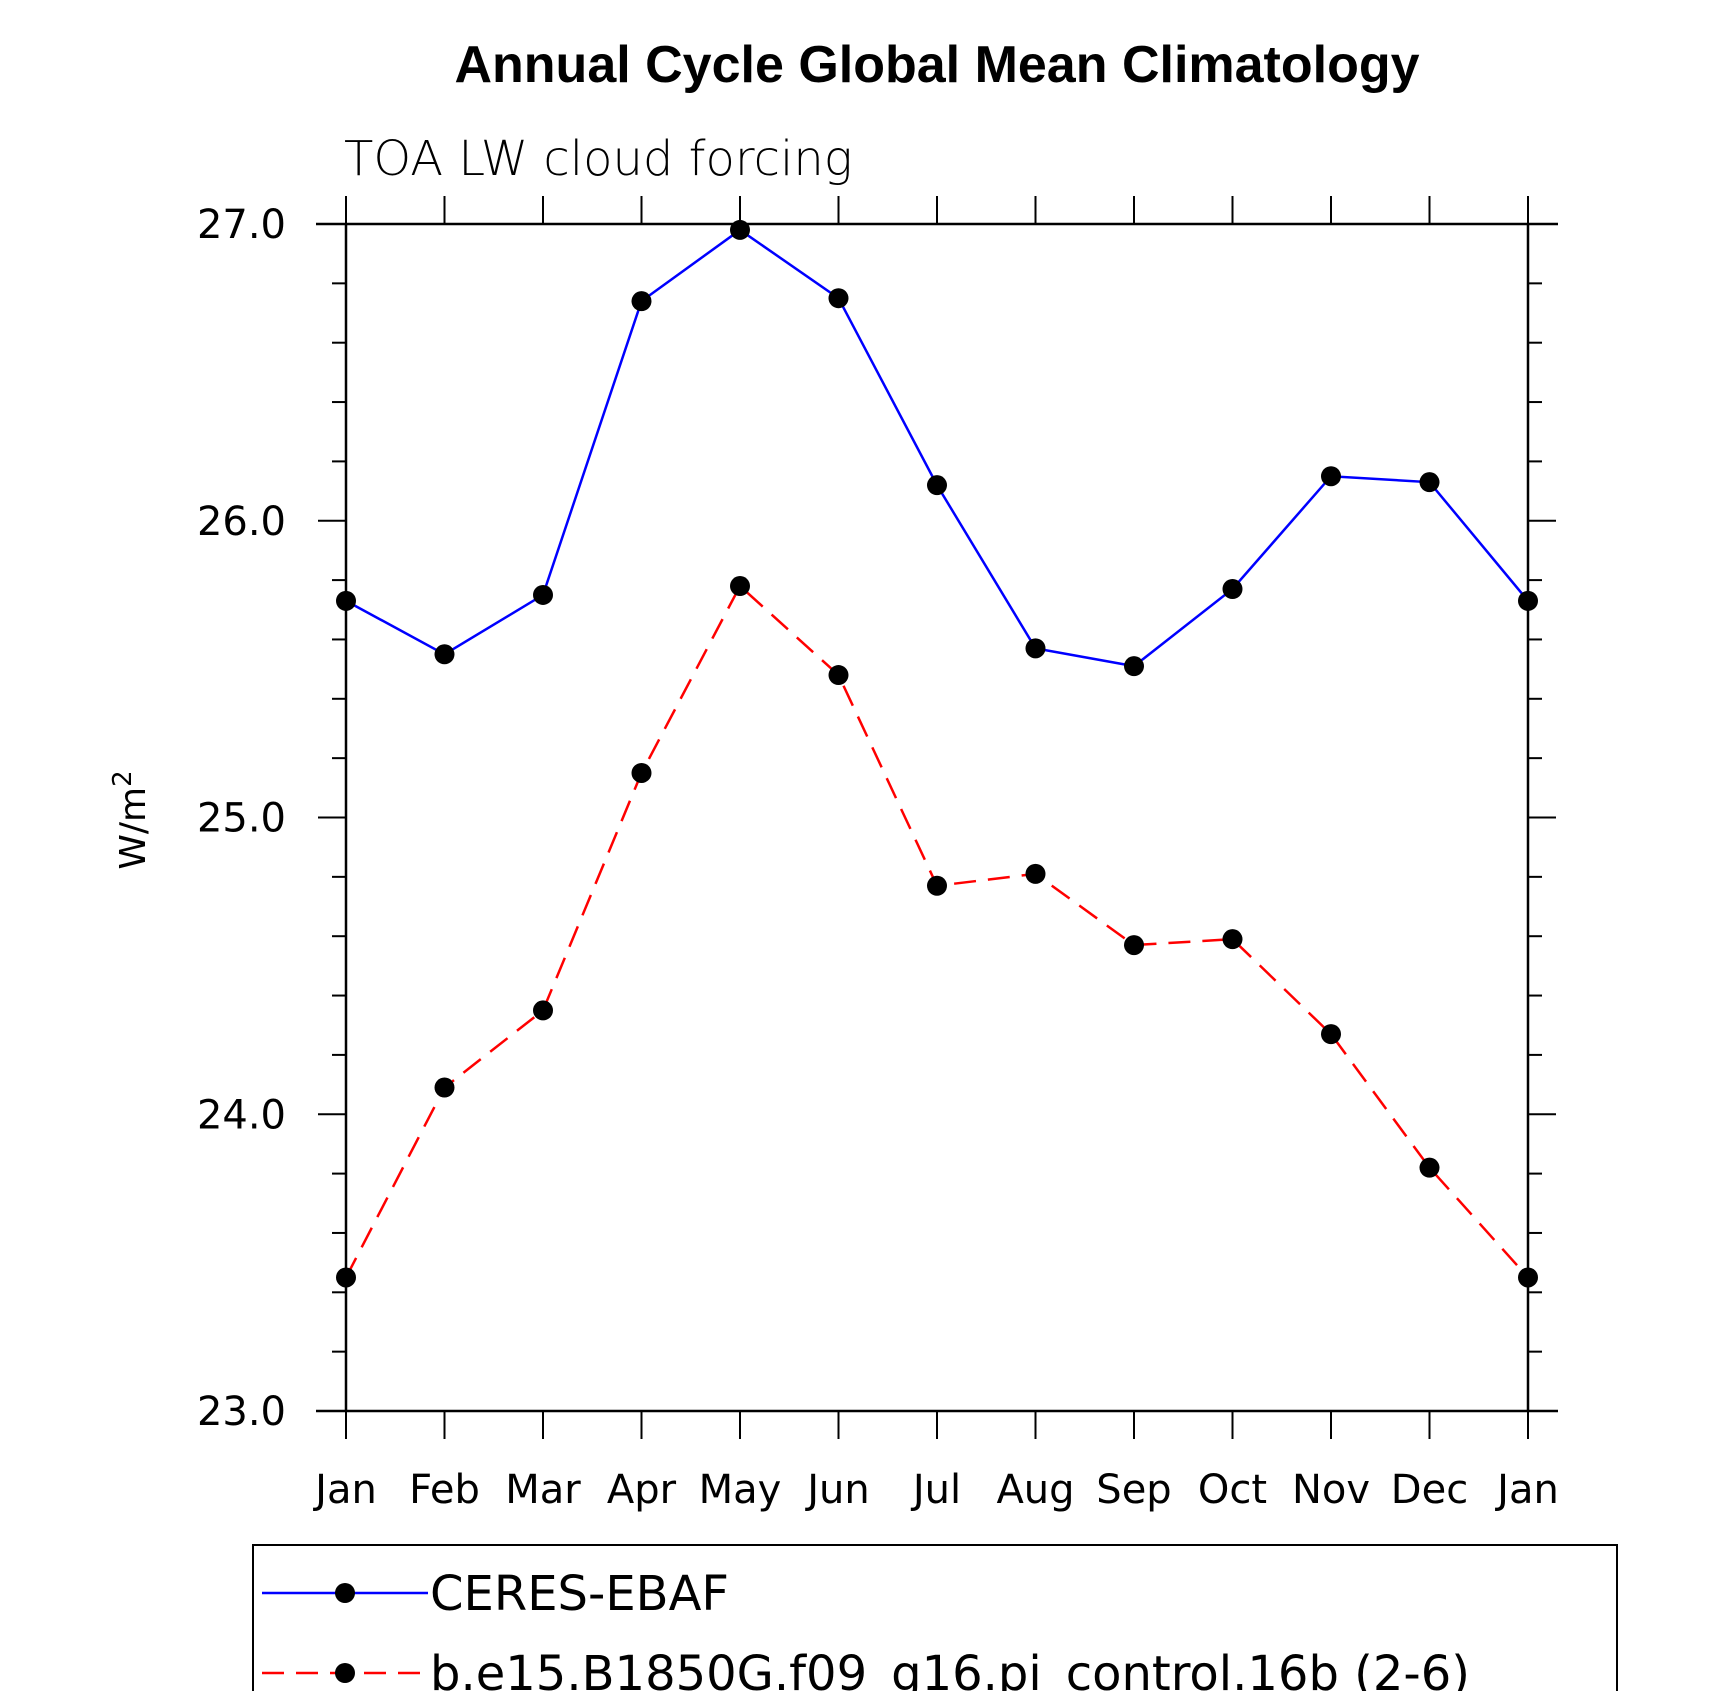  Describe the element at coordinates (444, 1490) in the screenshot. I see `x-tick-label: Feb` at that location.